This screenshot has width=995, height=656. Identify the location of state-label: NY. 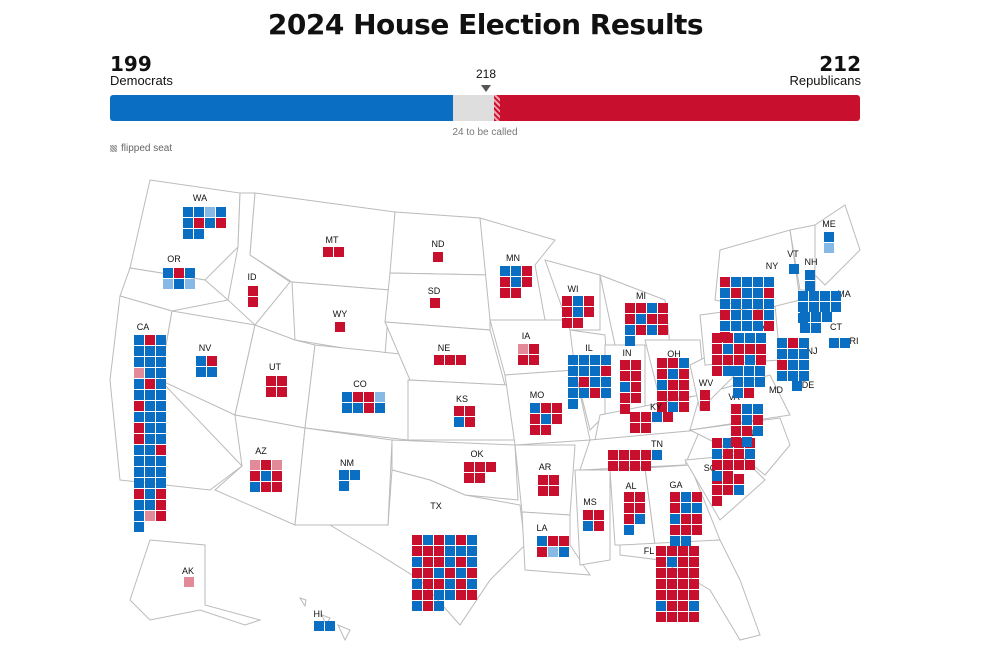
(772, 266).